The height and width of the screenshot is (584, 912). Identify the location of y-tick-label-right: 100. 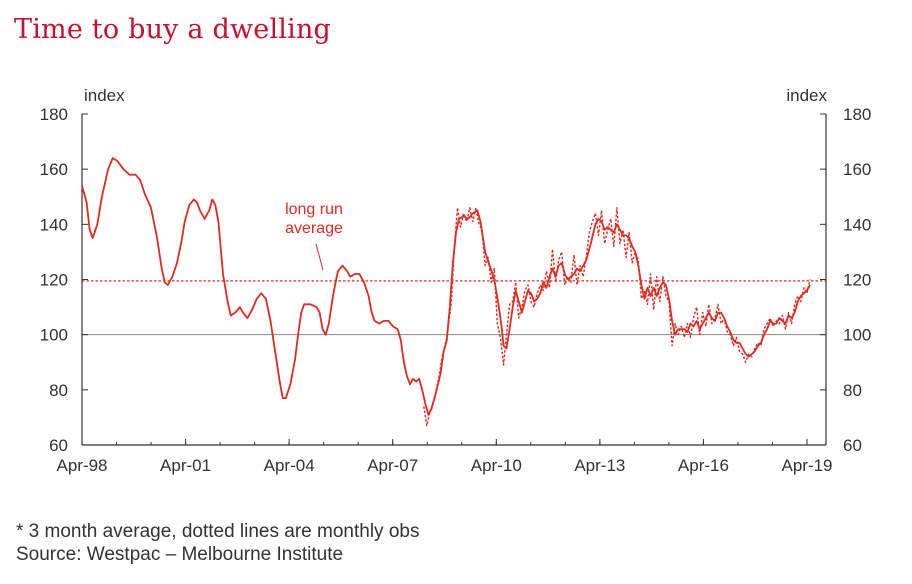
(857, 335).